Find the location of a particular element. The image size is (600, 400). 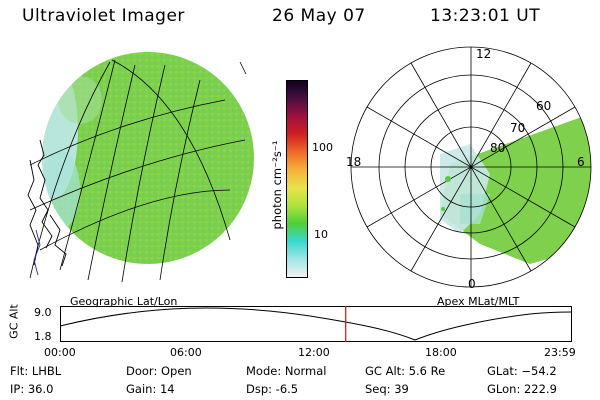

alt-xtick-0000: 00:00 is located at coordinates (60, 352).